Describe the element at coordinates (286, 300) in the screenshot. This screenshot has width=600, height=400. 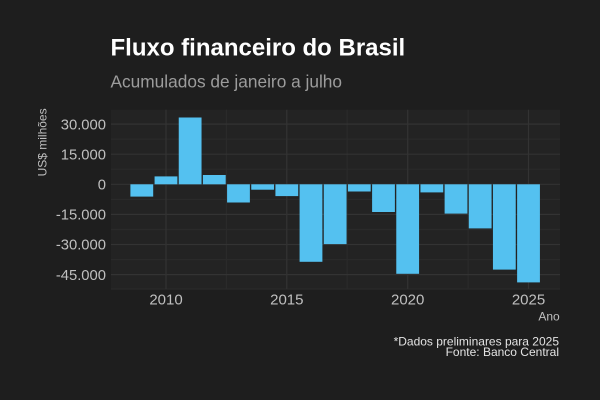
I see `svg-text: 2015` at that location.